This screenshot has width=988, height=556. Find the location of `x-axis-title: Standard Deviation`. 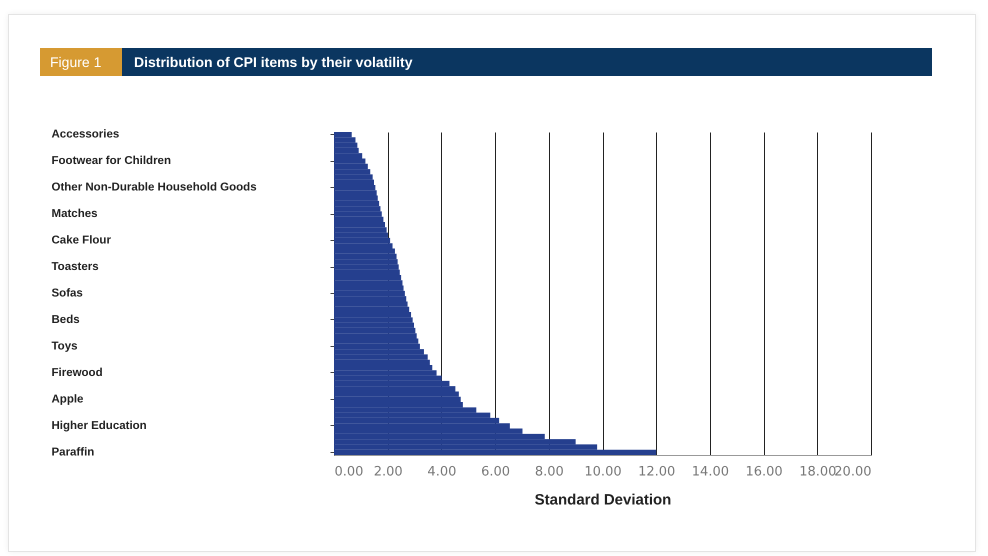

x-axis-title: Standard Deviation is located at coordinates (603, 500).